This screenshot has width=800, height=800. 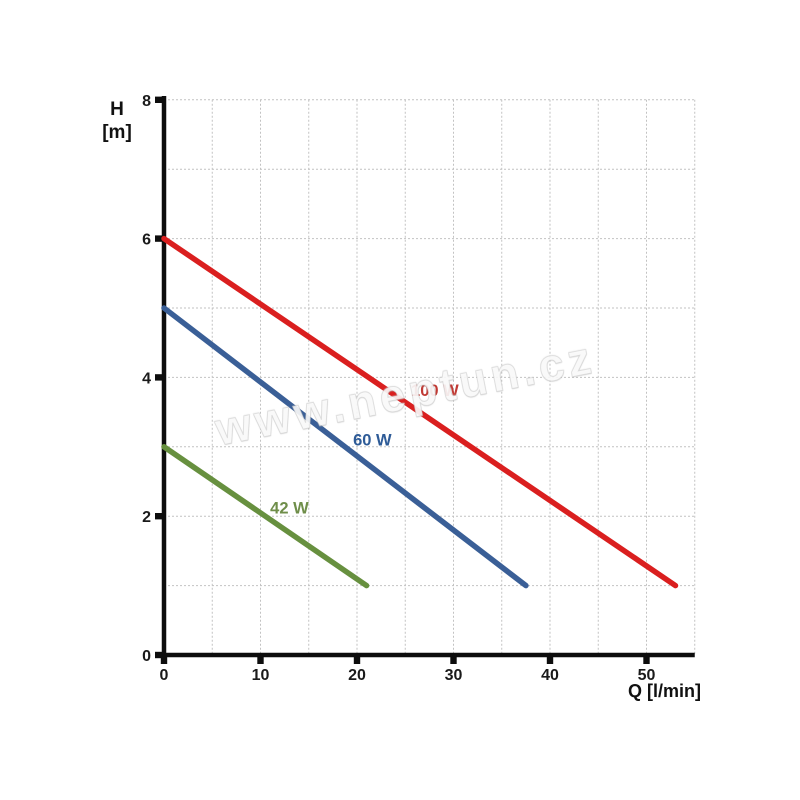 I want to click on y-tick-label: 0, so click(x=146, y=656).